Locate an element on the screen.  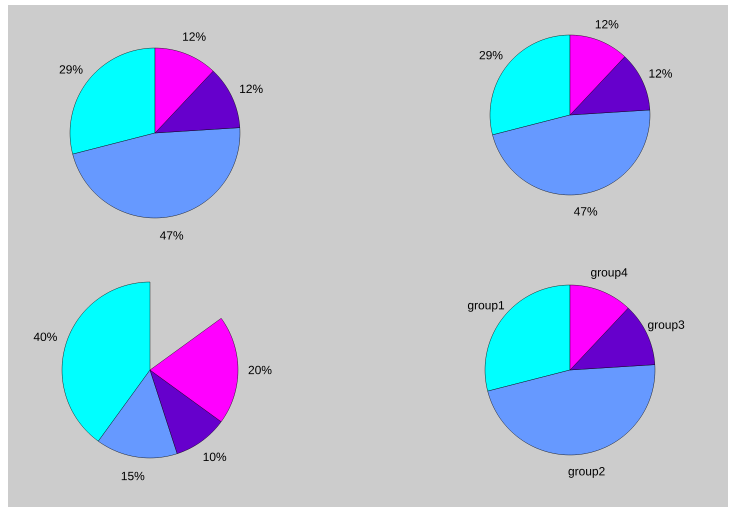
data-label: 15% is located at coordinates (133, 476).